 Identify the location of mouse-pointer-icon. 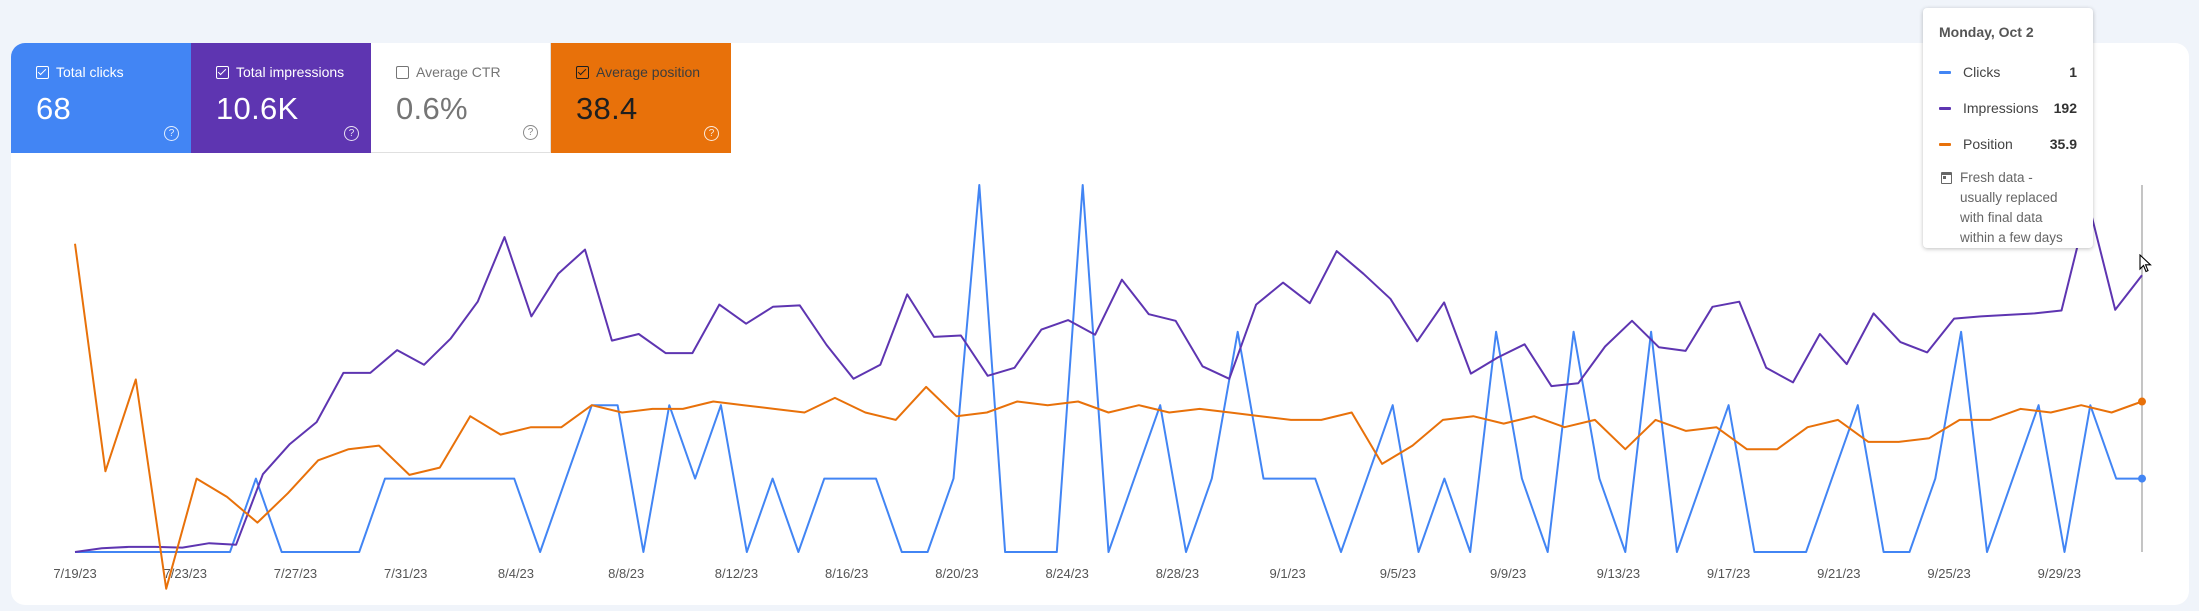
(2145, 263).